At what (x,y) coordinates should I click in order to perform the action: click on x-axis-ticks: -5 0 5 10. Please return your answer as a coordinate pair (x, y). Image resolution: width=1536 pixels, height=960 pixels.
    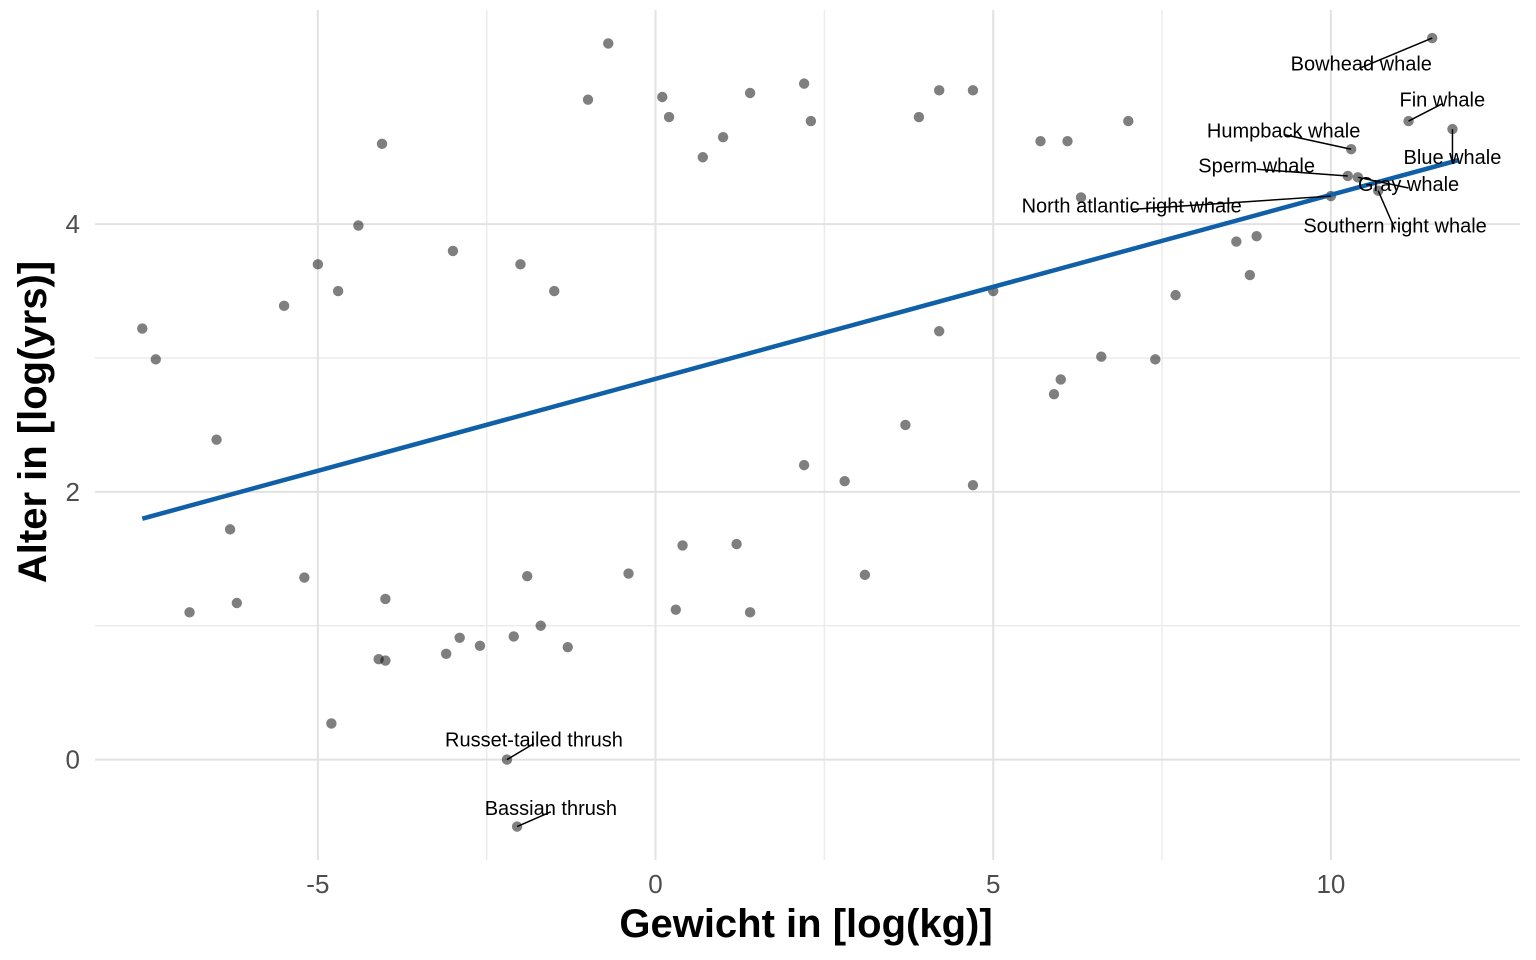
    Looking at the image, I should click on (825, 884).